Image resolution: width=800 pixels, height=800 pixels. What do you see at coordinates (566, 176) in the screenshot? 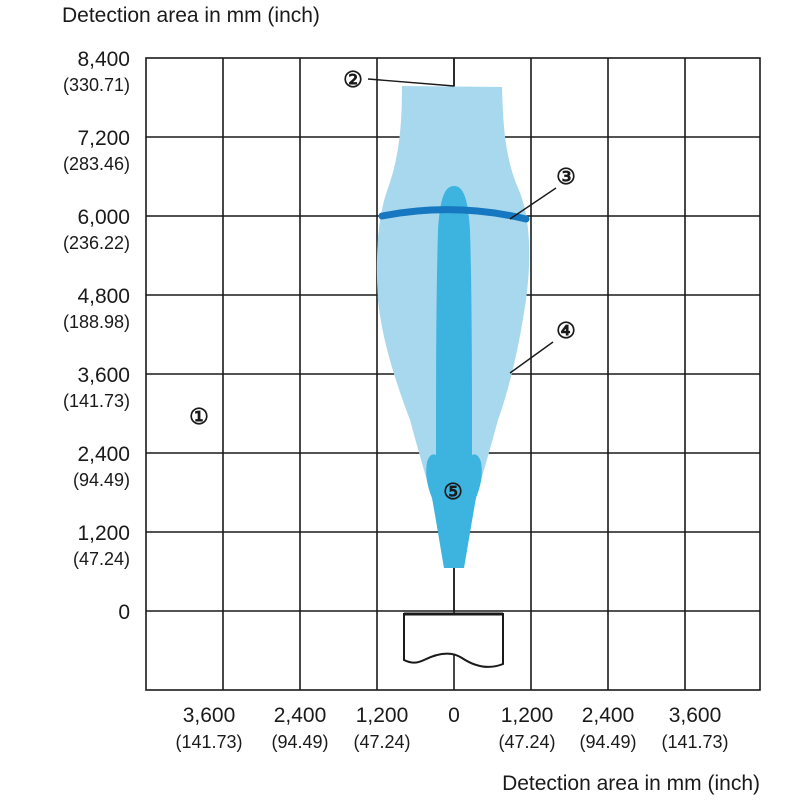
I see `callout-3: ③` at bounding box center [566, 176].